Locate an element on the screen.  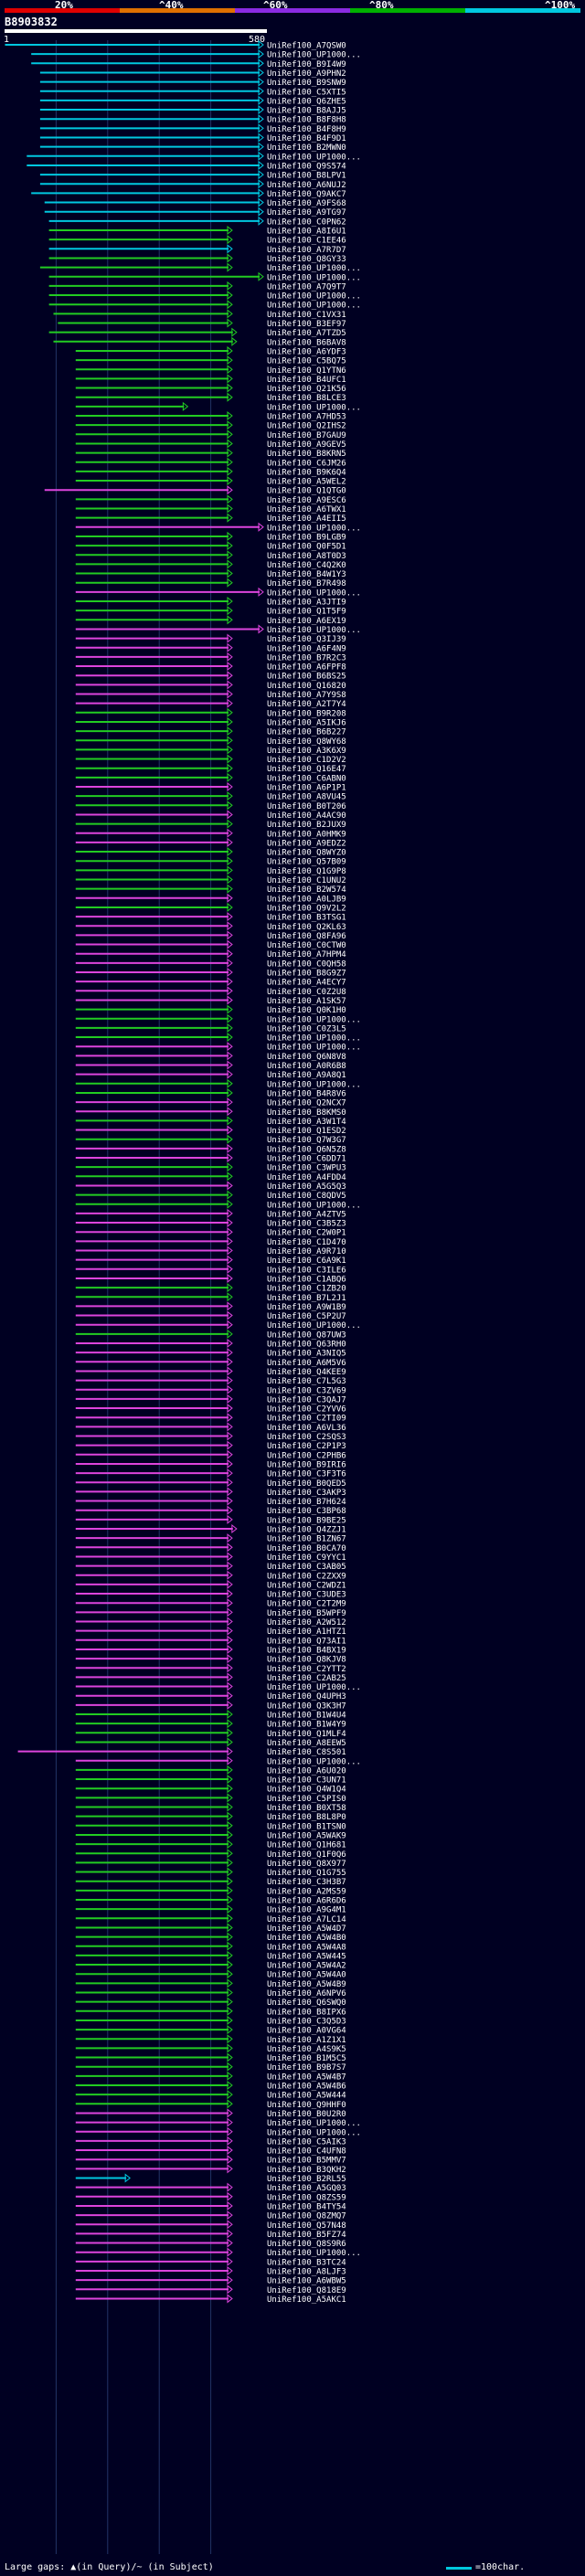
hit-row: UniRef100_Q1G755 is located at coordinates (211, 1873).